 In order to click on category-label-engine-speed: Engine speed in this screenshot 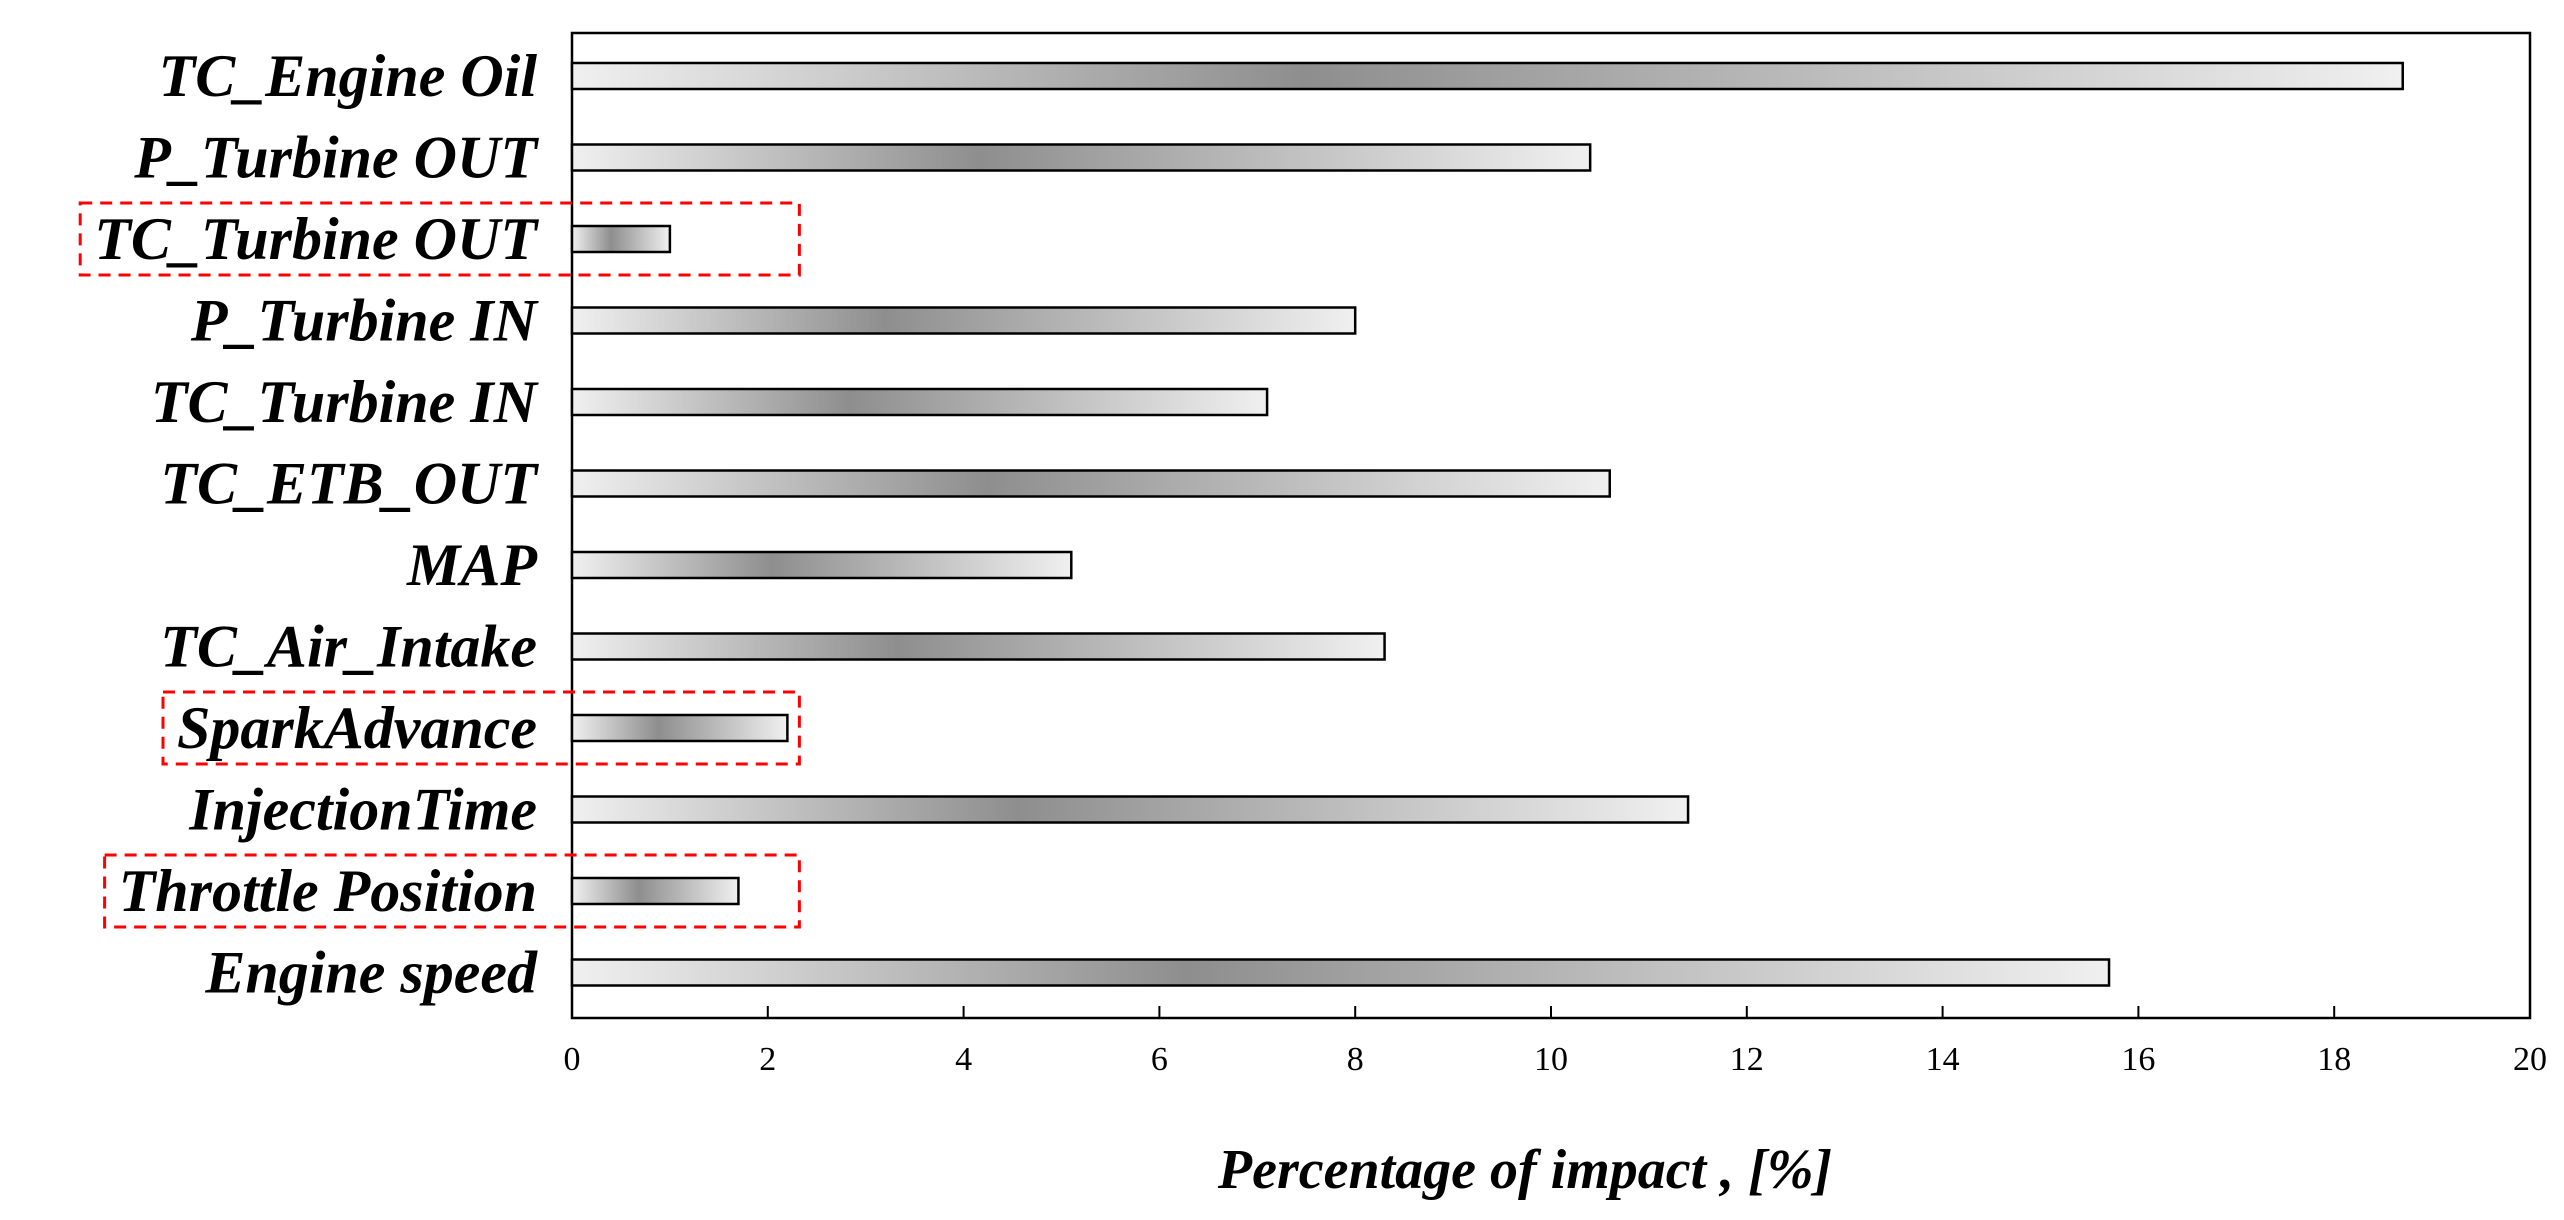, I will do `click(371, 973)`.